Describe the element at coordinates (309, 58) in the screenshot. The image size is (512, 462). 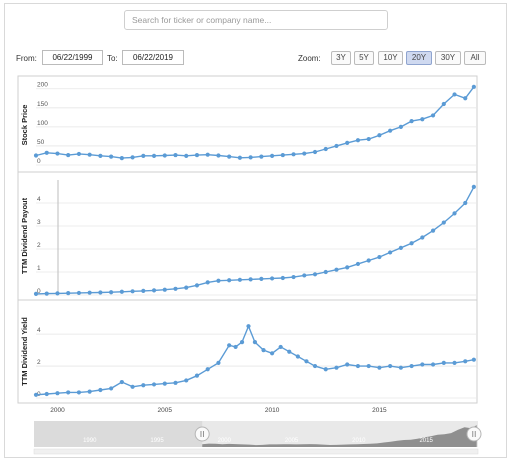
I see `zoom-label: Zoom:` at that location.